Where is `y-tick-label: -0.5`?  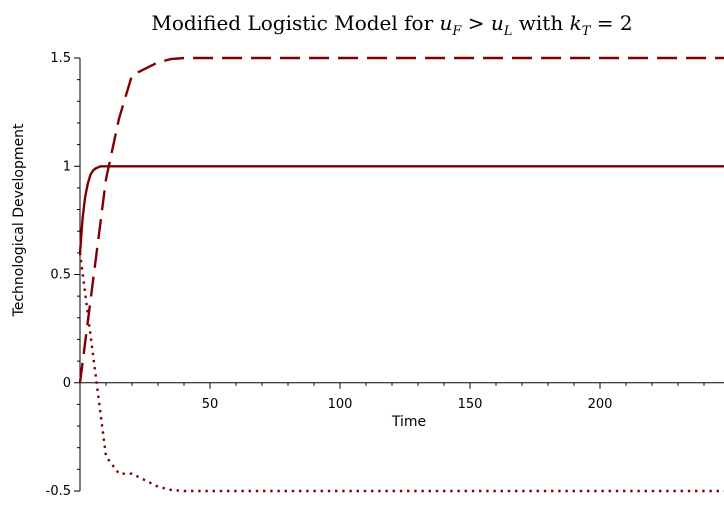
y-tick-label: -0.5 is located at coordinates (58, 491).